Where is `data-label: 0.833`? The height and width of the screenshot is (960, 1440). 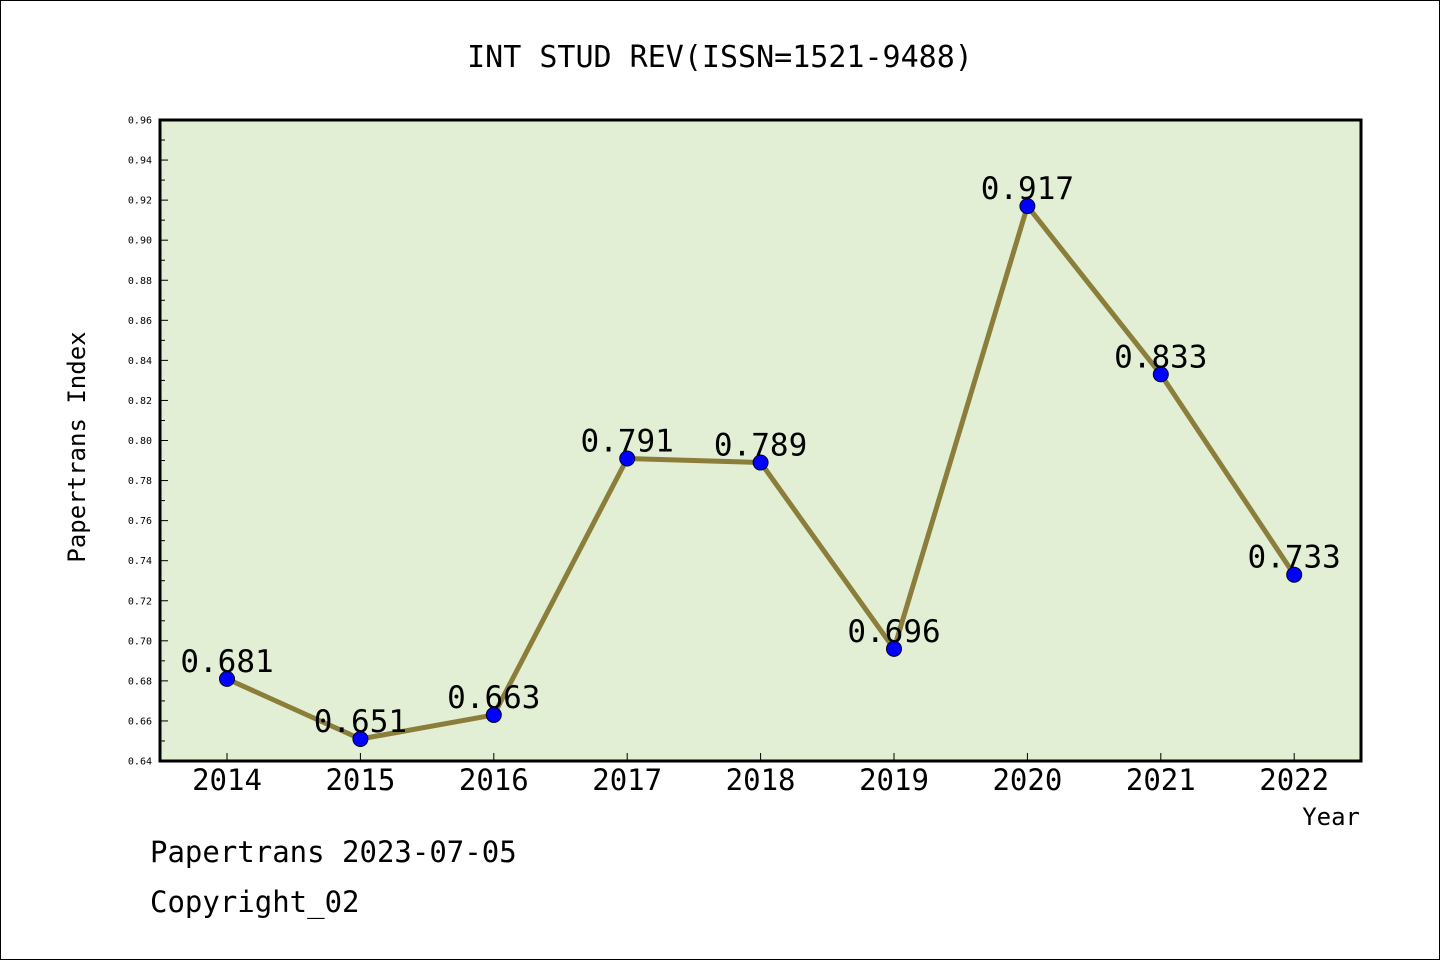 data-label: 0.833 is located at coordinates (1160, 357).